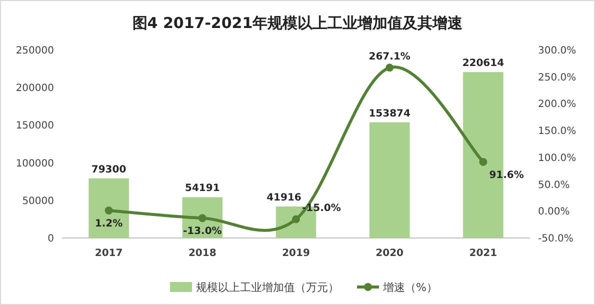 Image resolution: width=595 pixels, height=305 pixels. I want to click on data-label: 153874, so click(389, 114).